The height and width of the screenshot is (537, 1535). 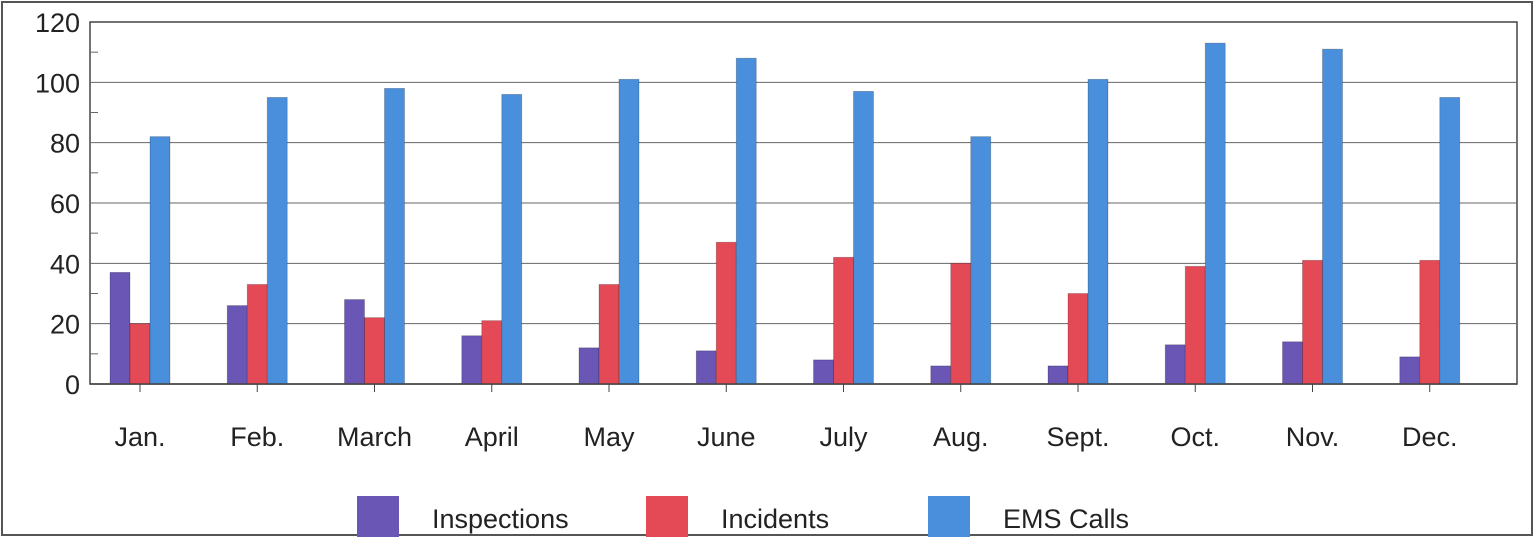 I want to click on x-tick-label: March, so click(x=374, y=437).